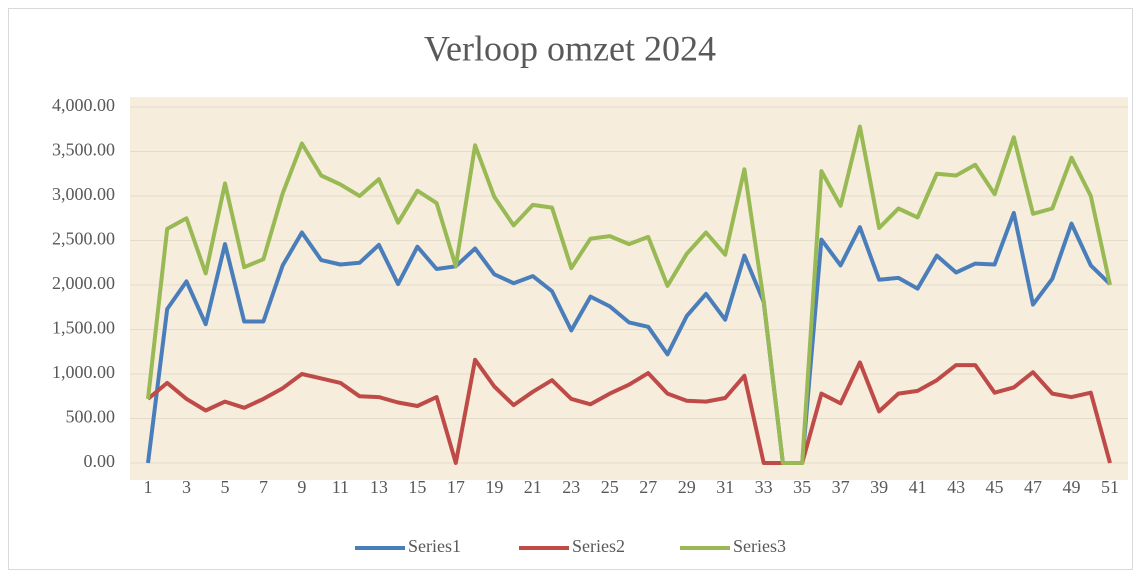 Image resolution: width=1141 pixels, height=578 pixels. What do you see at coordinates (571, 487) in the screenshot?
I see `x-tick-label: 23` at bounding box center [571, 487].